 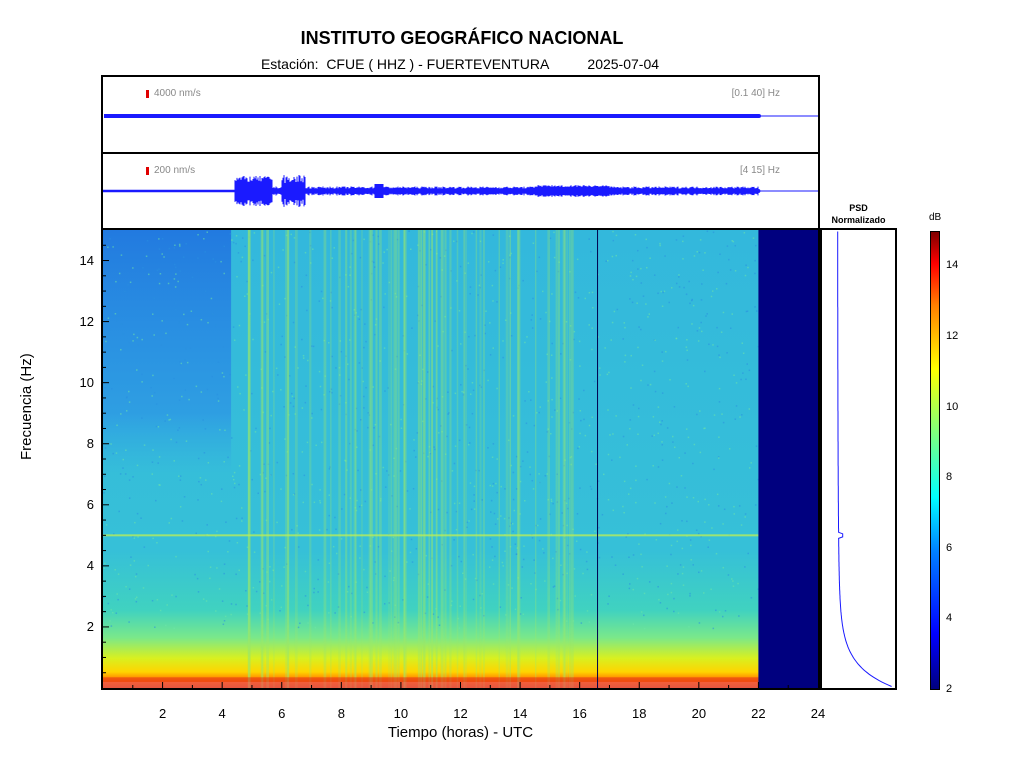 I want to click on x-tick-label: 6, so click(x=282, y=713).